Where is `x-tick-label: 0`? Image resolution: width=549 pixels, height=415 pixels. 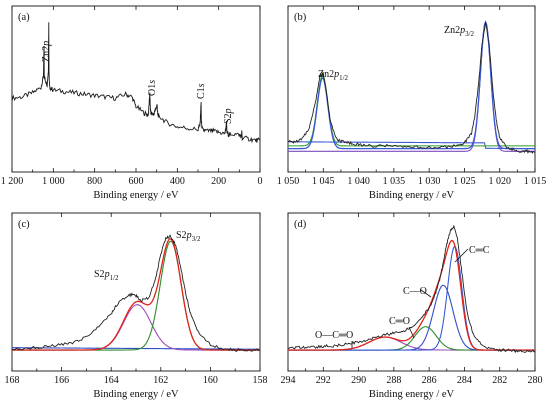 x-tick-label: 0 is located at coordinates (260, 181).